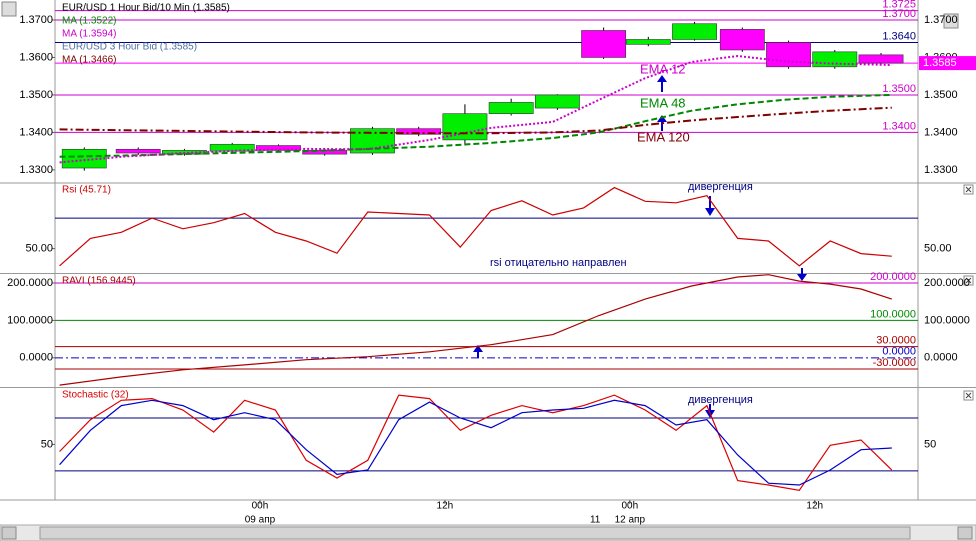  Describe the element at coordinates (36, 170) in the screenshot. I see `y-tick-label: 1.3300` at that location.